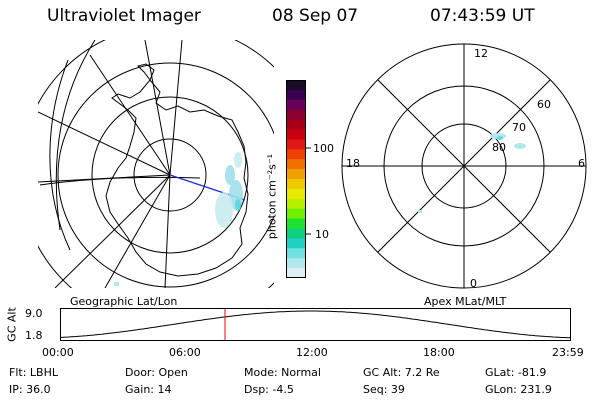 This screenshot has width=600, height=400. I want to click on time-label: 07:43:59 UT, so click(482, 16).